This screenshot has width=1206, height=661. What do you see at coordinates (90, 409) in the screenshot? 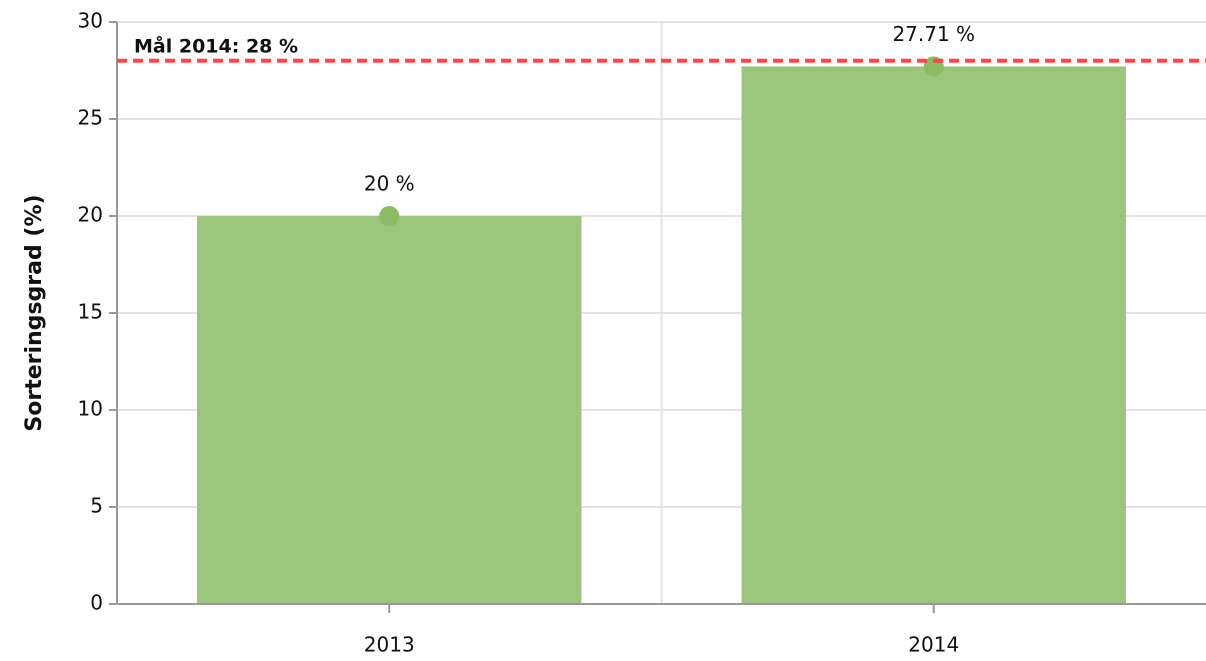
I see `y-tick-label: 10` at bounding box center [90, 409].